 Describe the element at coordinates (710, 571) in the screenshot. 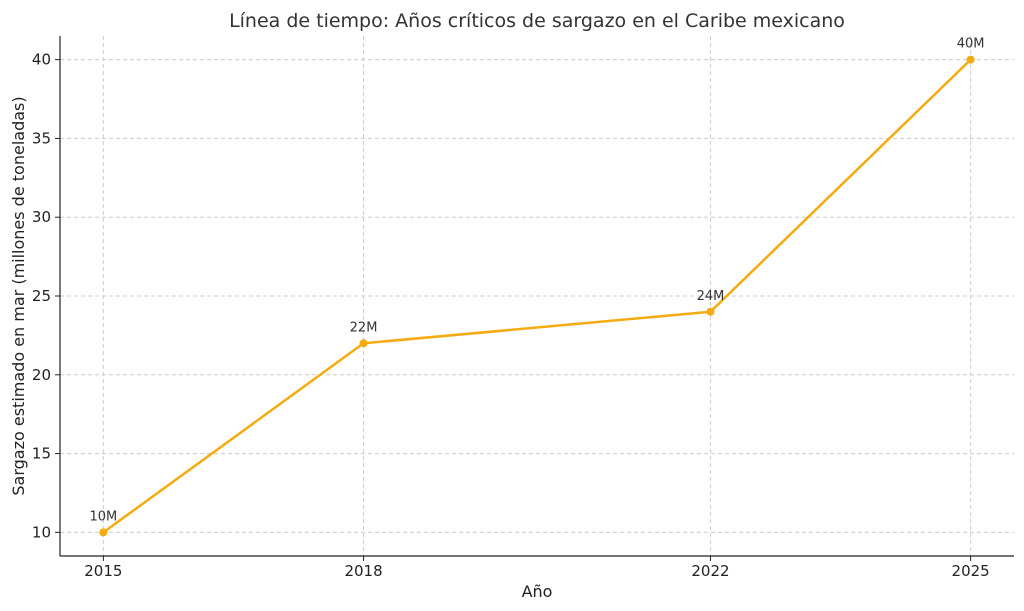

I see `x-tick-label: 2022` at that location.